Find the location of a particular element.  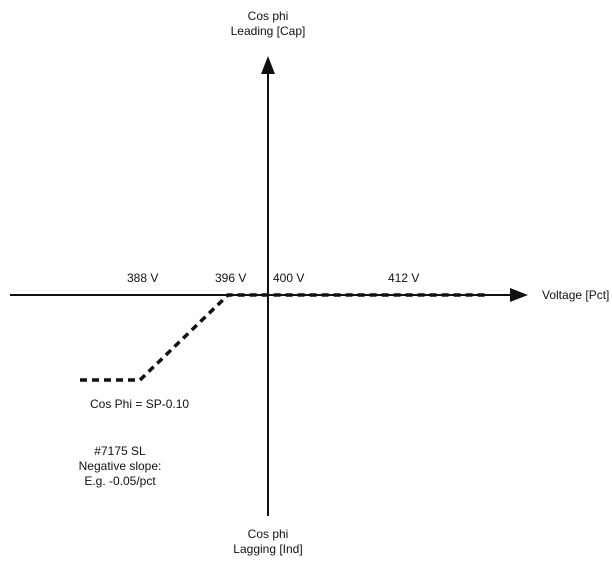

y-axis-top-label-line1: Cos phi is located at coordinates (268, 16).